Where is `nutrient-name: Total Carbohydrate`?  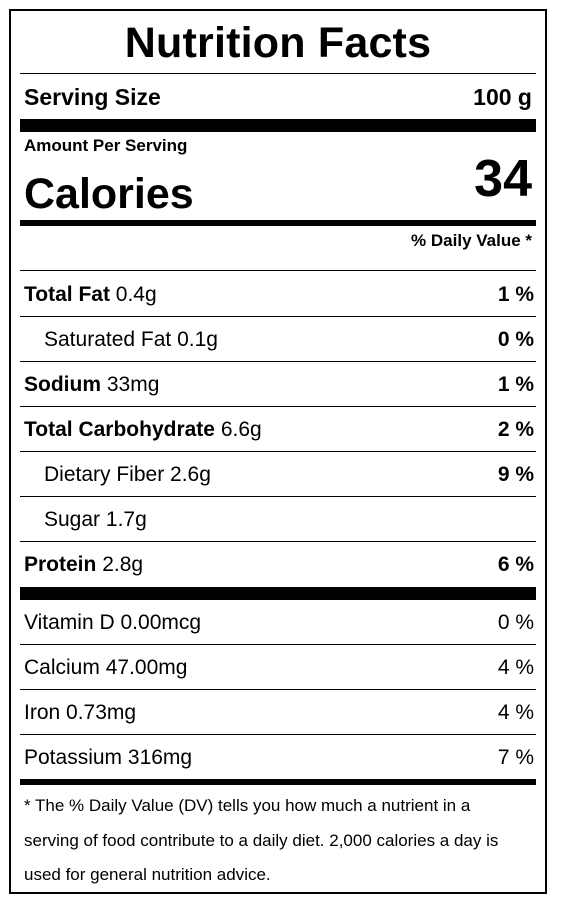 nutrient-name: Total Carbohydrate is located at coordinates (119, 429).